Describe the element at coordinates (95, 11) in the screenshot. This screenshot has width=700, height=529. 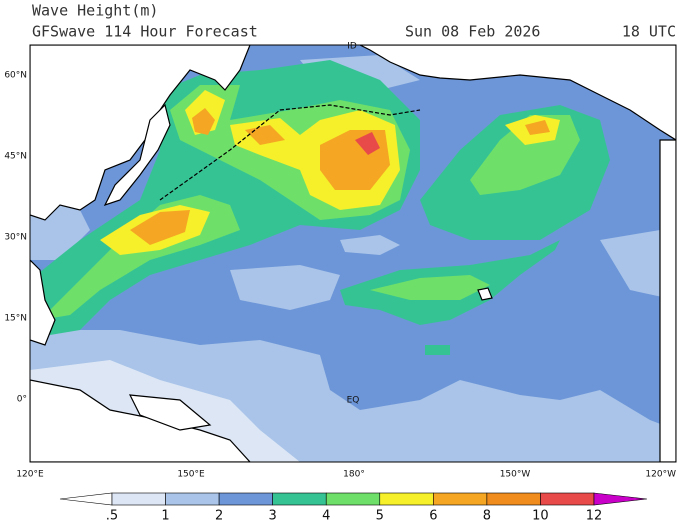
I see `title: Wave Height(m)` at that location.